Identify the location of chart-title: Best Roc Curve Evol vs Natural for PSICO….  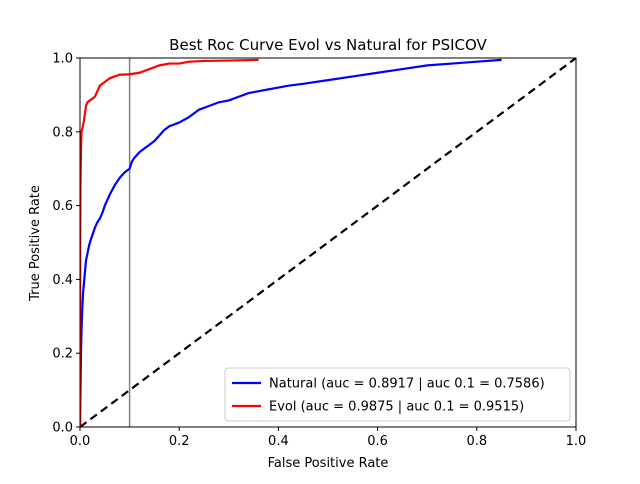
(328, 45).